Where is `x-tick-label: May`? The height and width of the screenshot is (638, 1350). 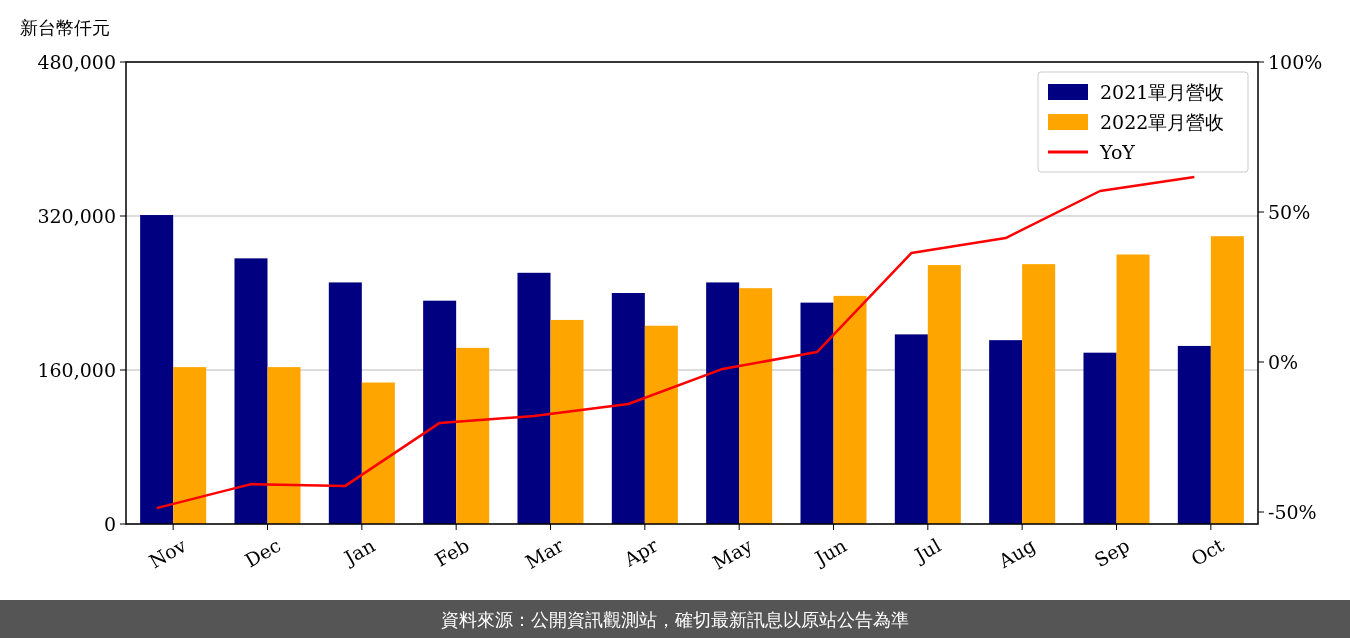
x-tick-label: May is located at coordinates (732, 553).